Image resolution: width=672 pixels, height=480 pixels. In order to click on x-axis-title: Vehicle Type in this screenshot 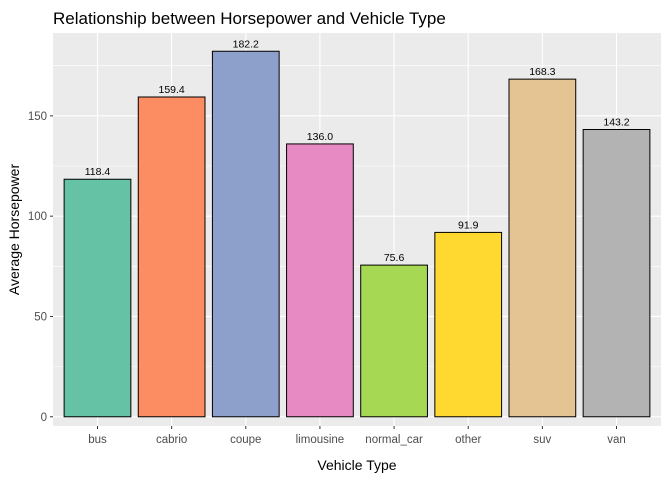, I will do `click(356, 465)`.